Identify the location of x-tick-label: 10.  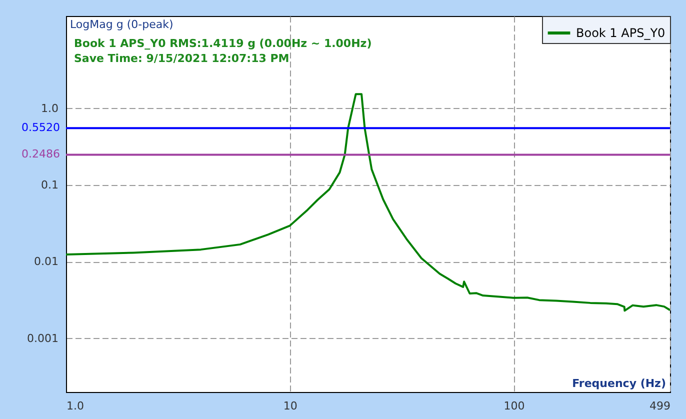
(290, 406).